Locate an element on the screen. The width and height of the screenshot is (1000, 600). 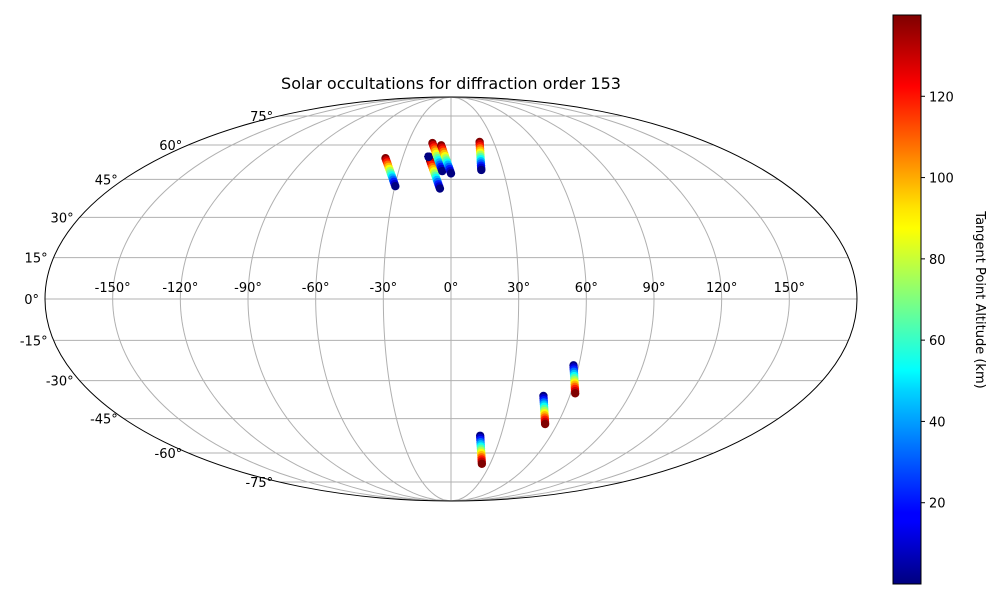
colorbar-tick-label: 120 is located at coordinates (941, 97).